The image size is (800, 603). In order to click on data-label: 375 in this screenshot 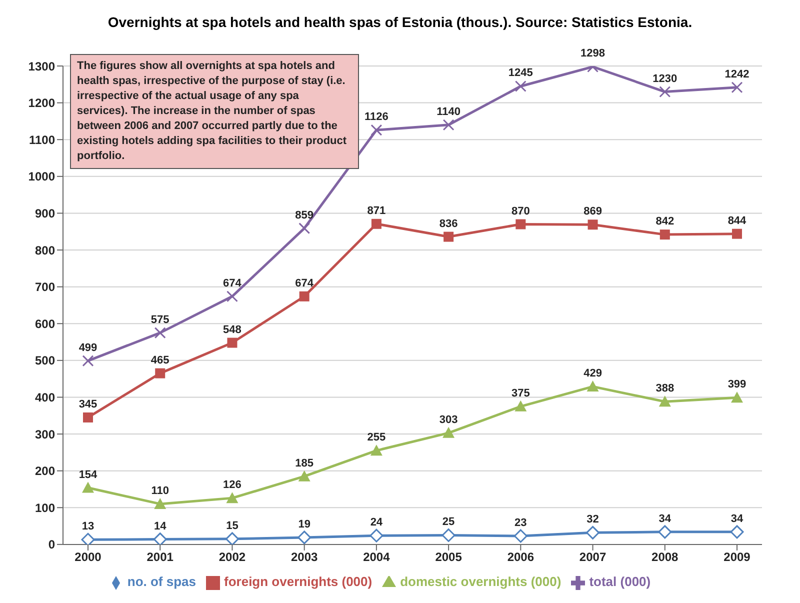, I will do `click(520, 393)`.